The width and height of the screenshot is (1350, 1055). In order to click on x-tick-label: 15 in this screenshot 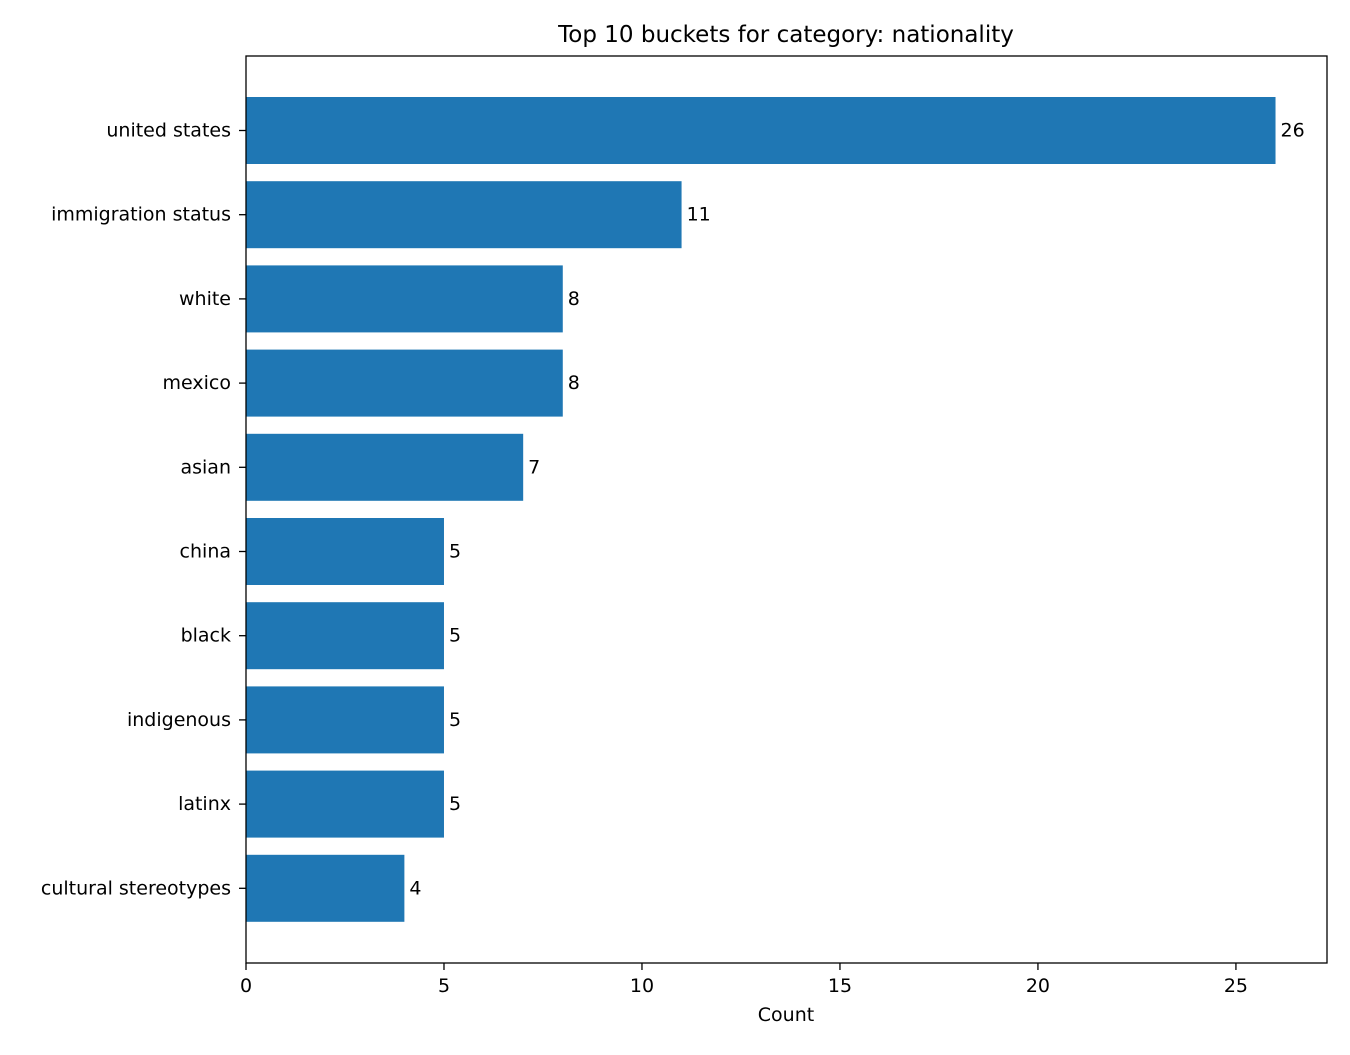, I will do `click(840, 986)`.